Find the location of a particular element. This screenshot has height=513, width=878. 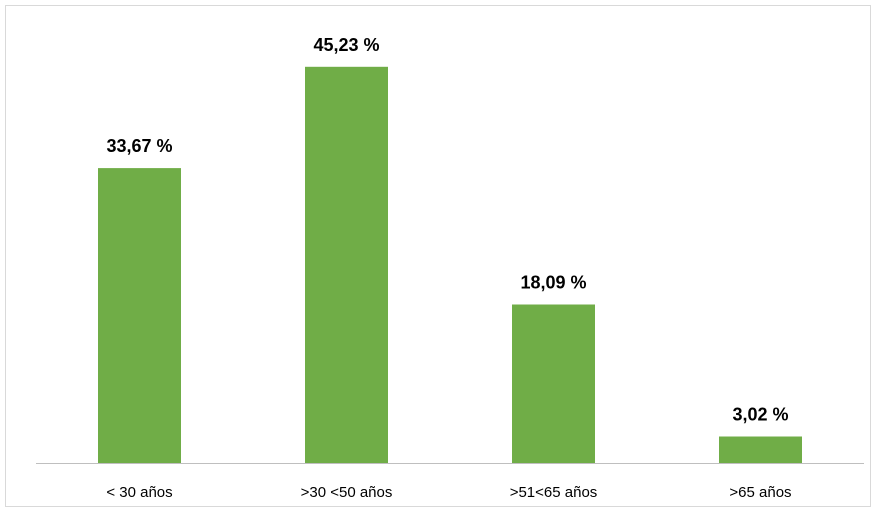

data-label-1: 45,23 % is located at coordinates (346, 45).